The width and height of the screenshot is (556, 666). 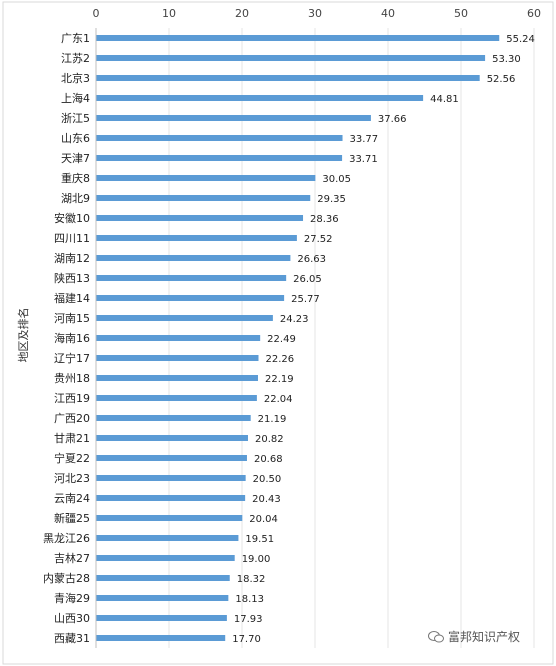 I want to click on value-label-8: 30.05, so click(x=336, y=179).